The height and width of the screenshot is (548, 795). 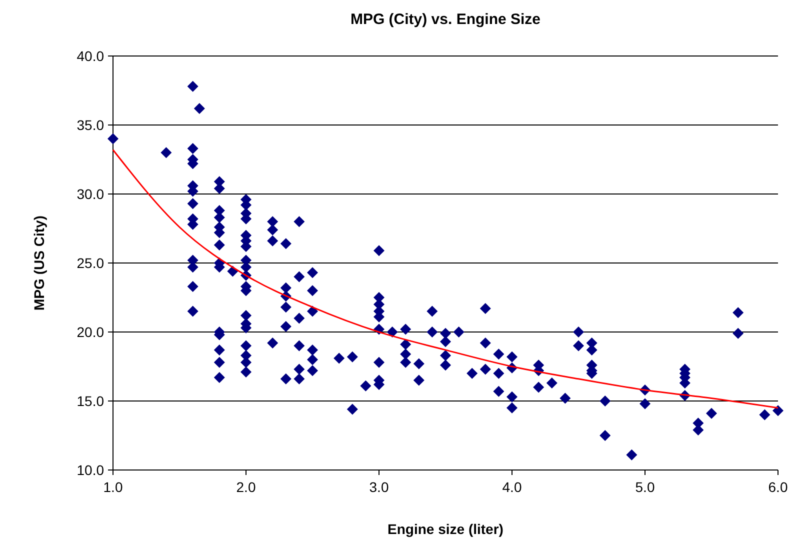 I want to click on chart-title: MPG (City) vs. Engine Size, so click(x=445, y=19).